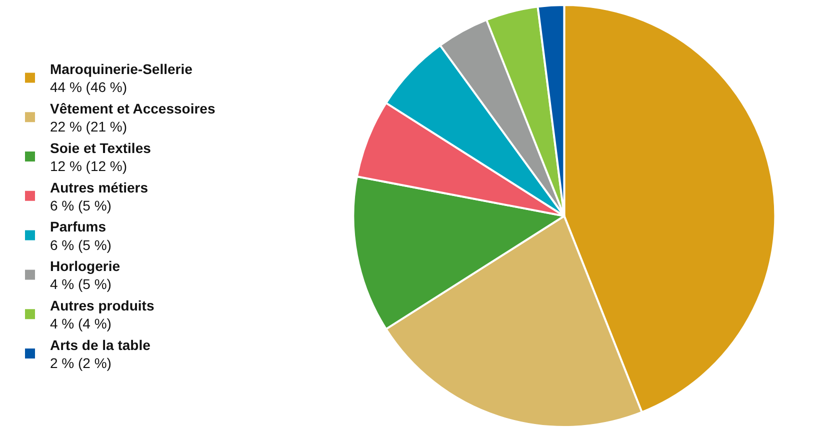  Describe the element at coordinates (81, 324) in the screenshot. I see `data-label: 4 % (4 %)` at that location.